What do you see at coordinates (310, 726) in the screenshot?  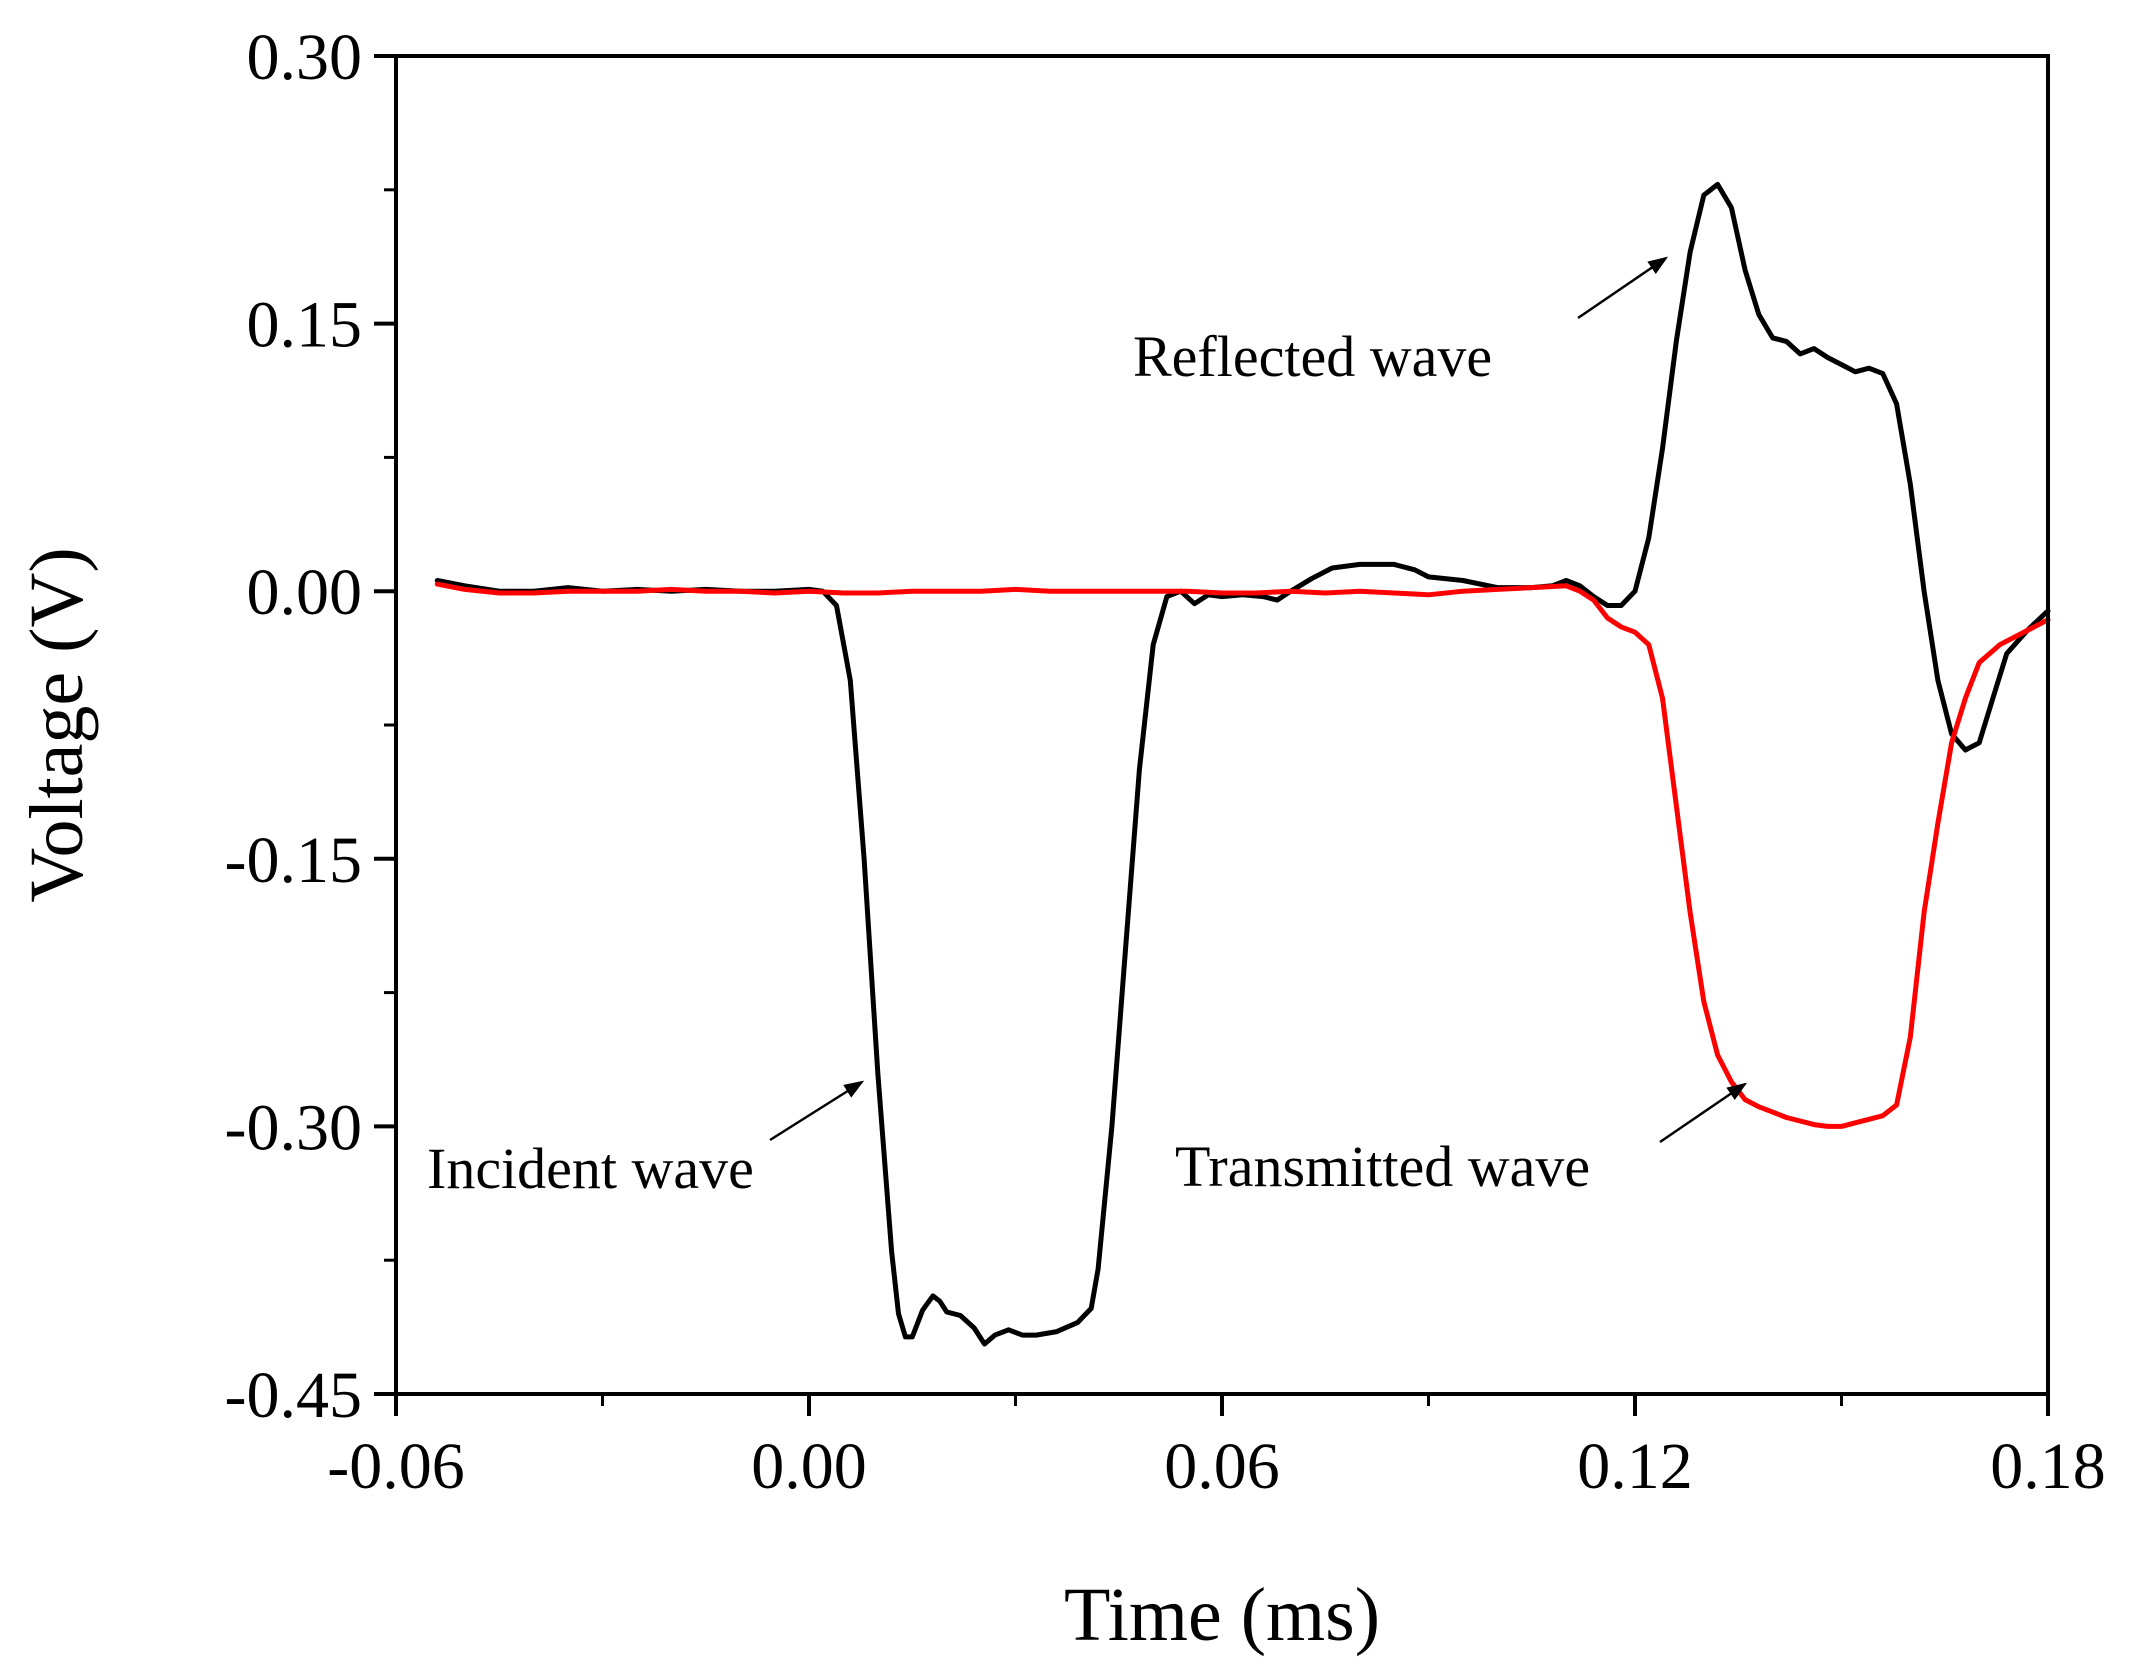 I see `y-axis-ticks: 0.30 0.15 0.00 -0.15 -0.30 -0.45` at bounding box center [310, 726].